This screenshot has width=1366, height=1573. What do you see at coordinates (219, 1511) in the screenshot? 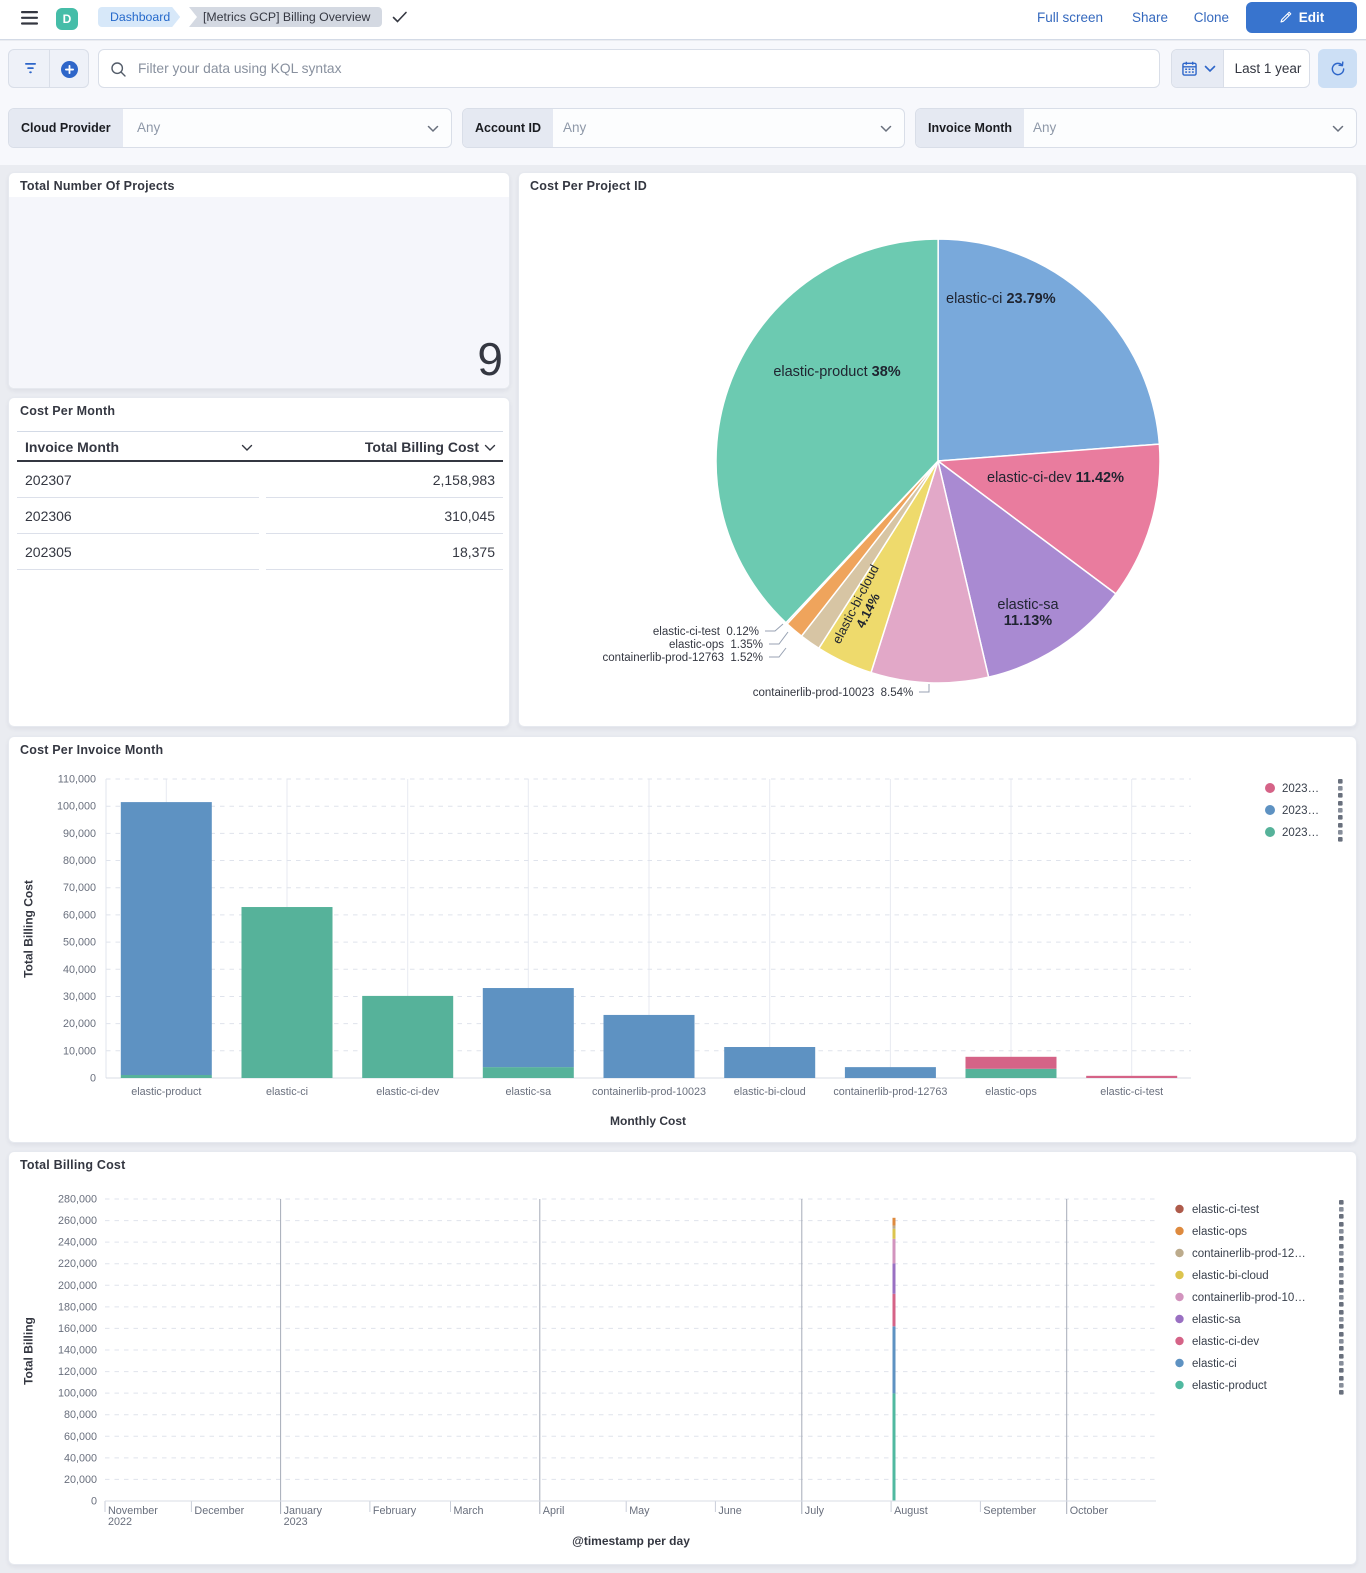
I see `svg-text: December` at bounding box center [219, 1511].